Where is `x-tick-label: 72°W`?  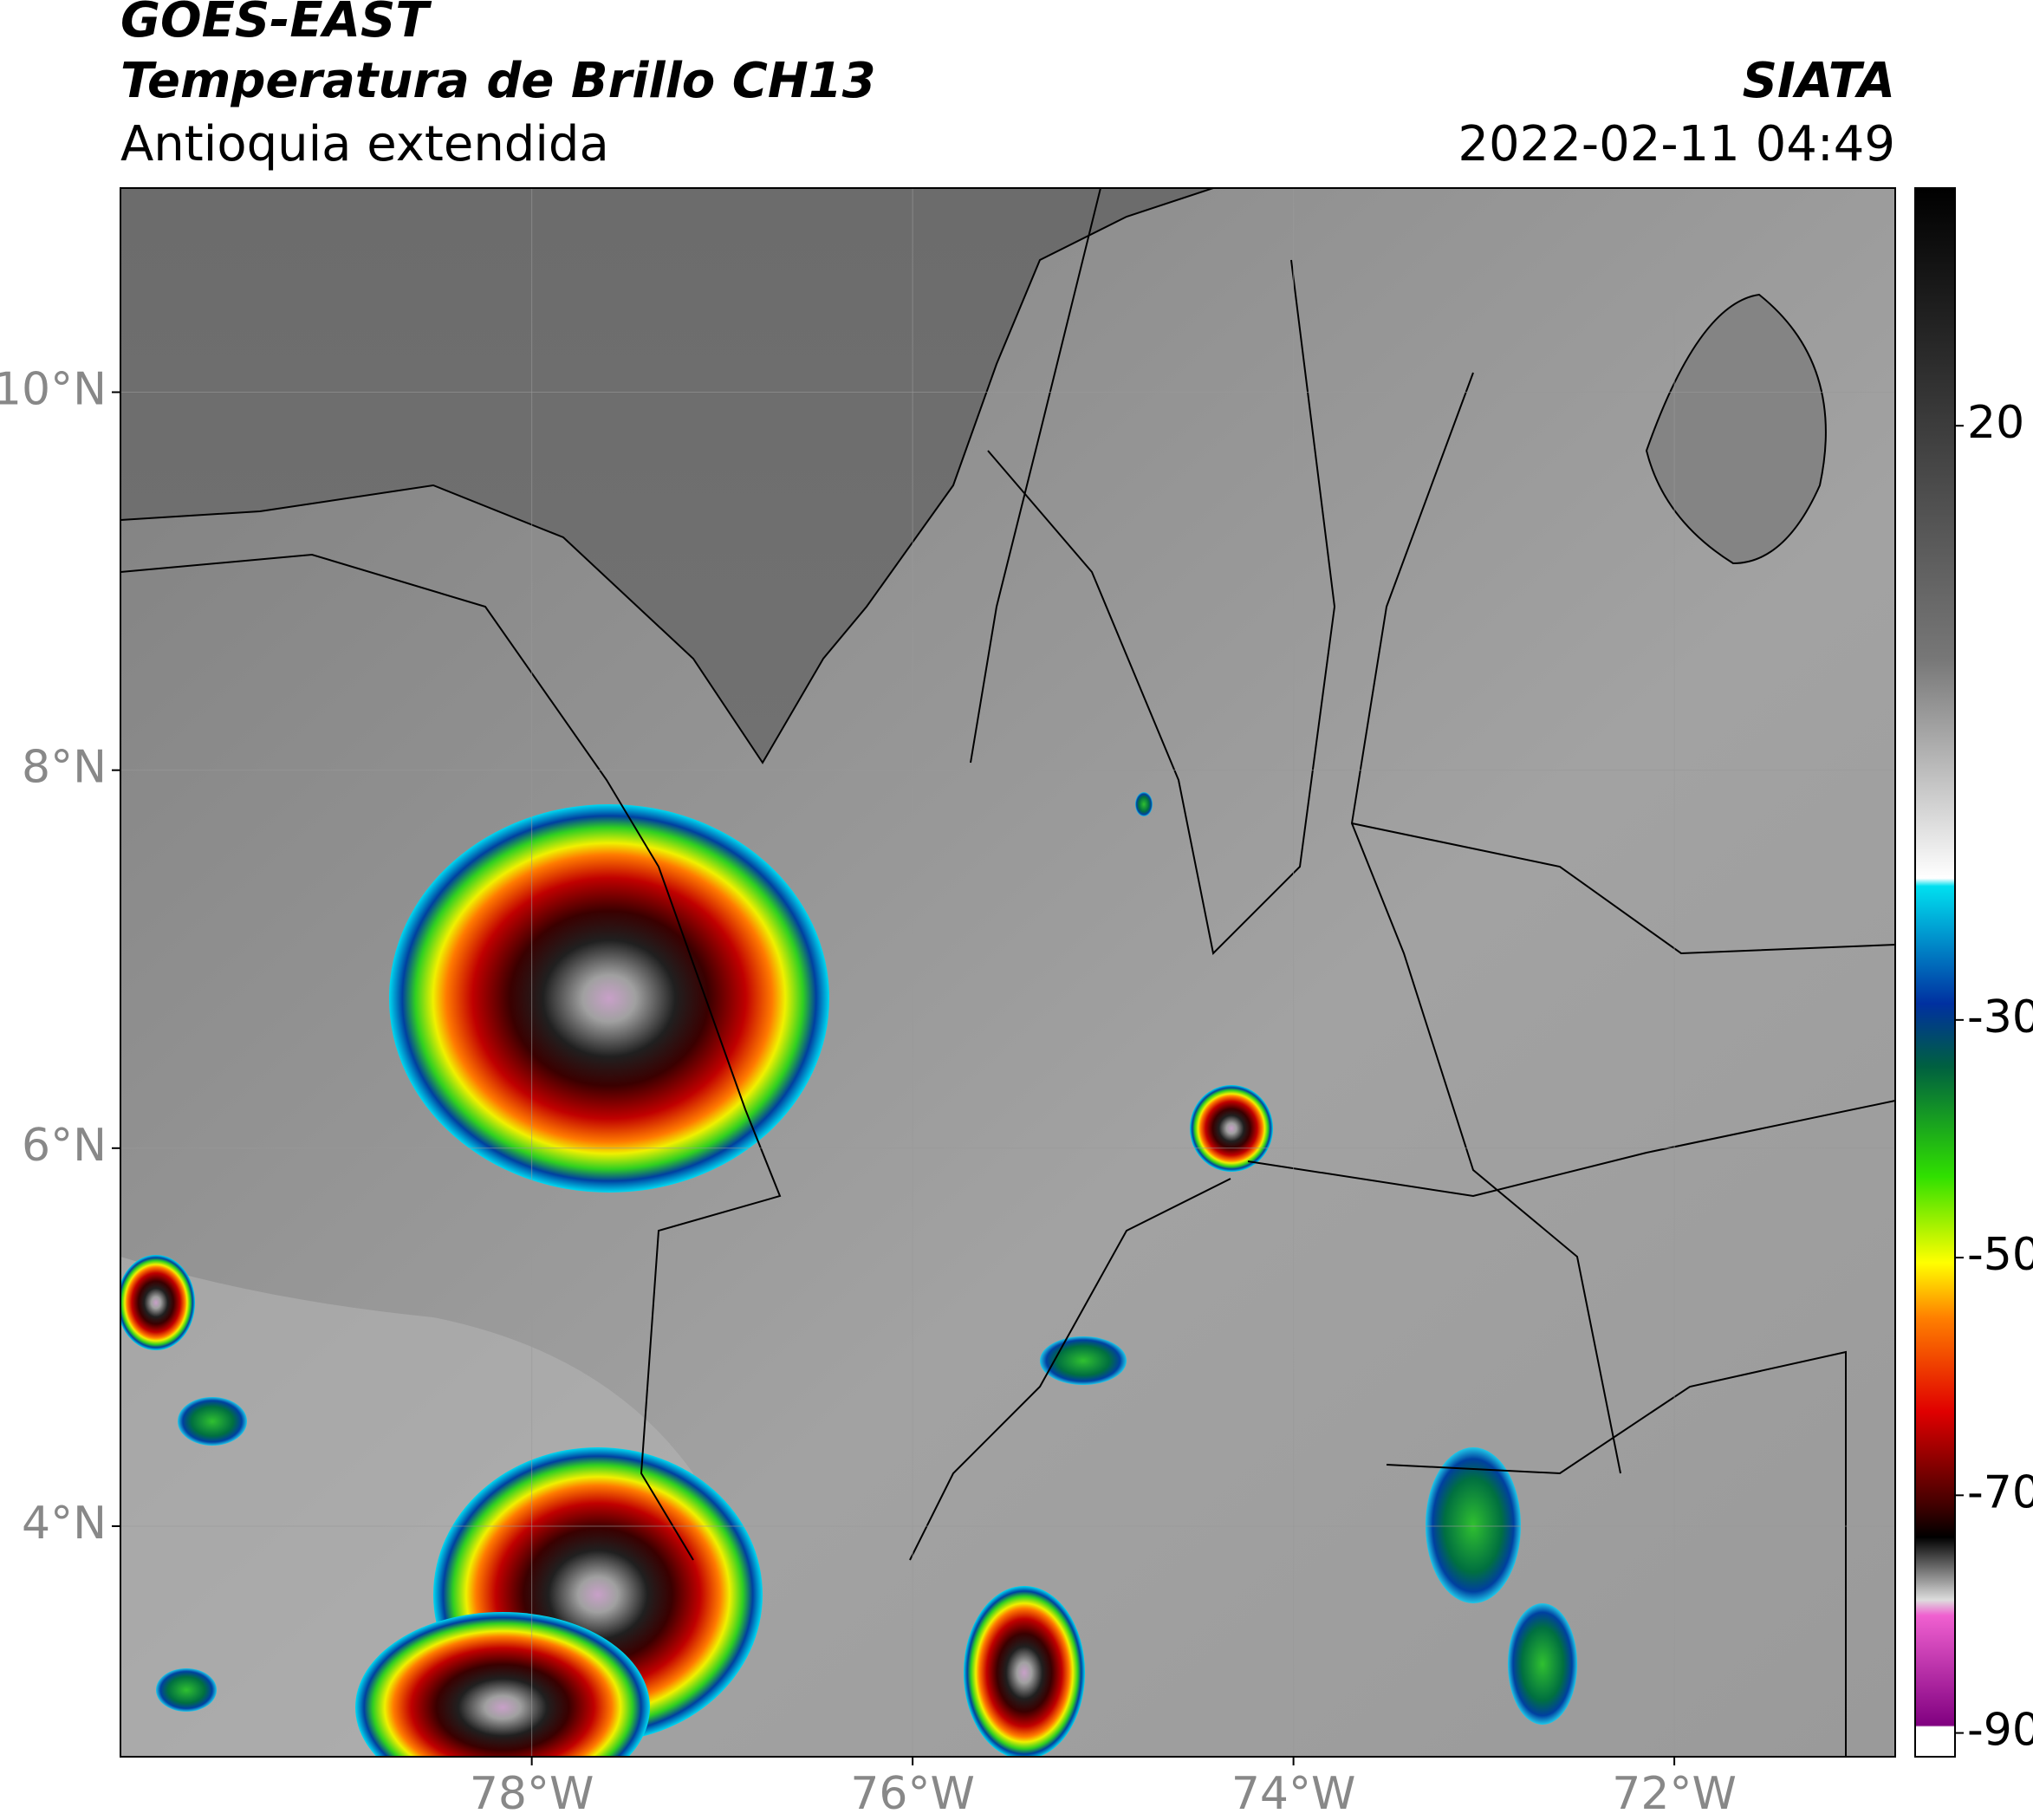 x-tick-label: 72°W is located at coordinates (1674, 1794).